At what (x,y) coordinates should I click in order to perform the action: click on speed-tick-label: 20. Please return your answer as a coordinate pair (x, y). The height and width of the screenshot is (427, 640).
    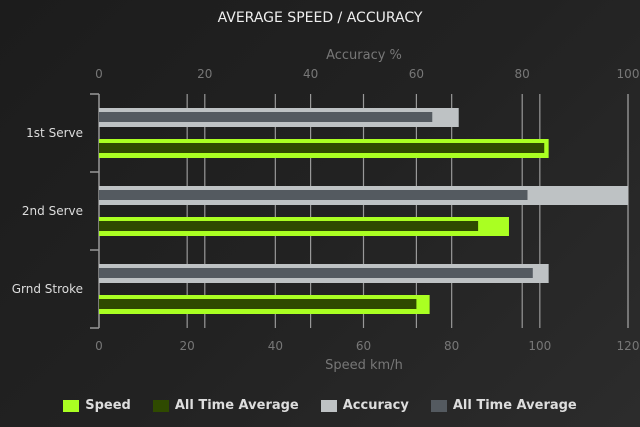
    Looking at the image, I should click on (187, 346).